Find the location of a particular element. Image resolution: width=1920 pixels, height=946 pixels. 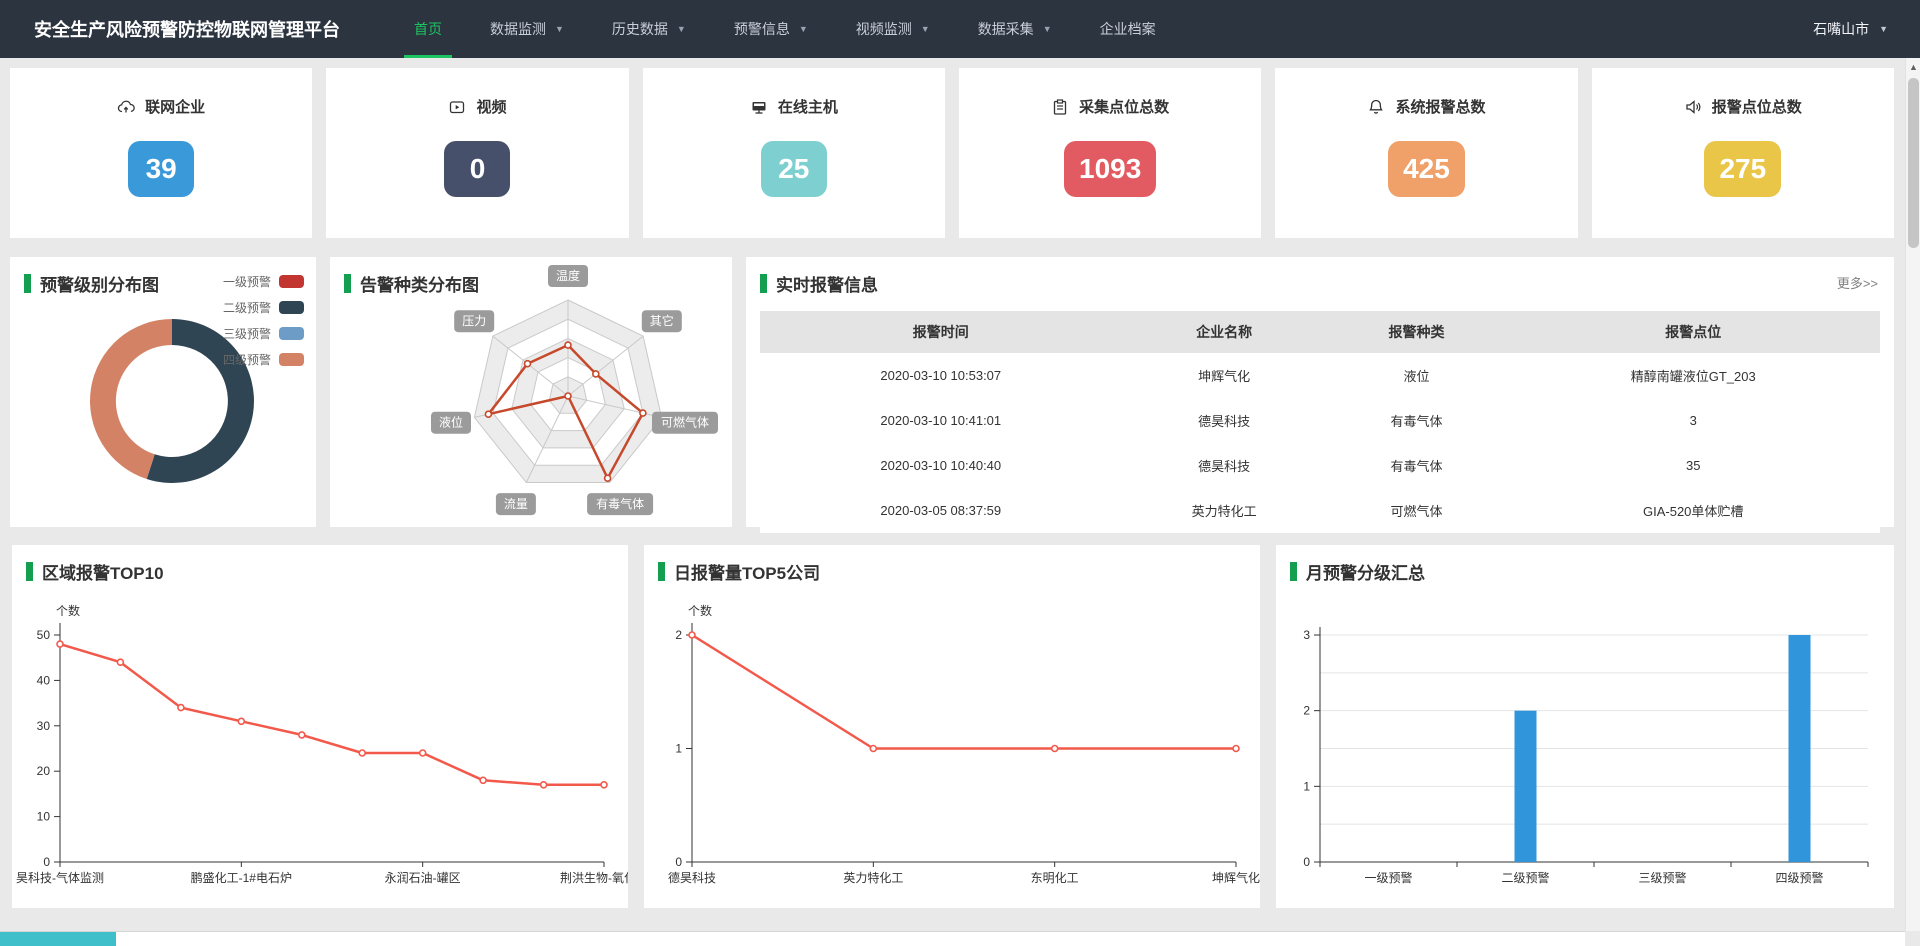

svg-text: 10 is located at coordinates (44, 817).